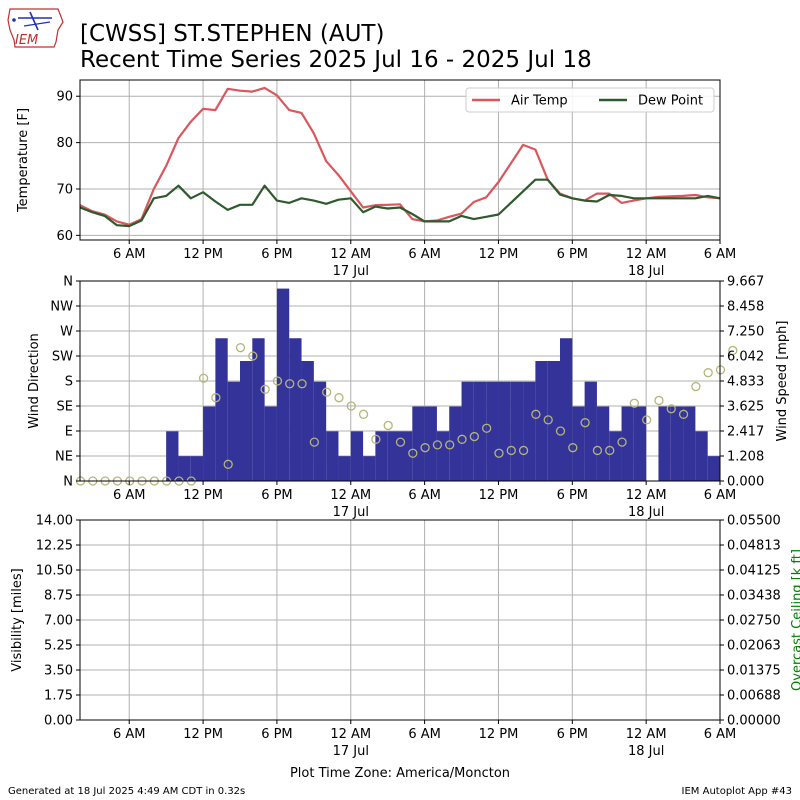  What do you see at coordinates (58, 721) in the screenshot?
I see `visibility-tick-label: 0.00` at bounding box center [58, 721].